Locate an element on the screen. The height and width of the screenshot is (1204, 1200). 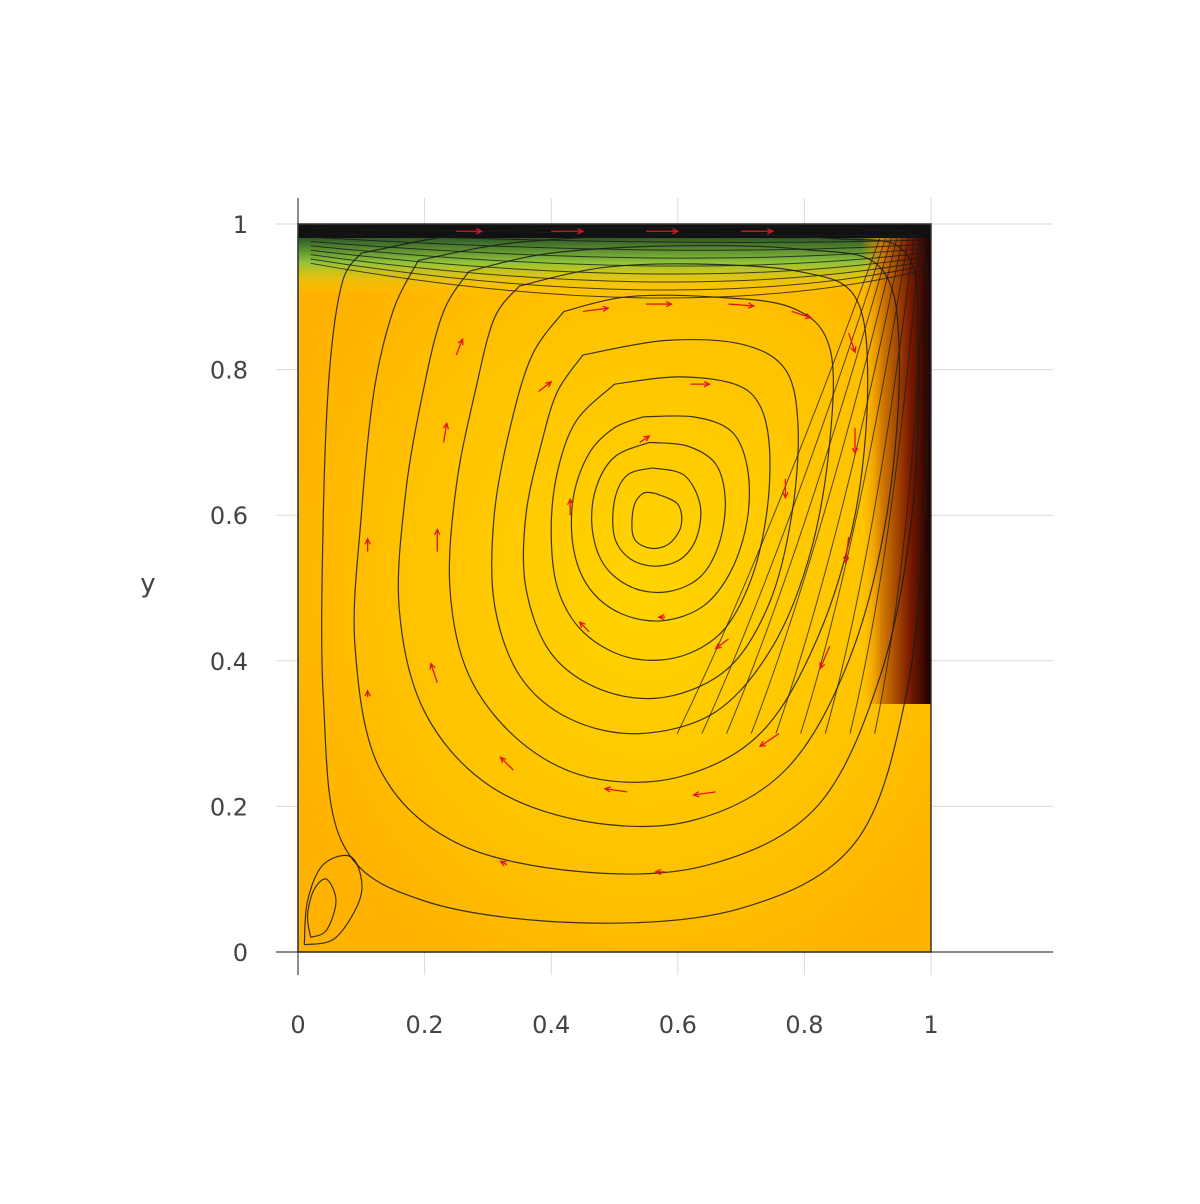
x-tick-label-3: 0.6 is located at coordinates (678, 1025).